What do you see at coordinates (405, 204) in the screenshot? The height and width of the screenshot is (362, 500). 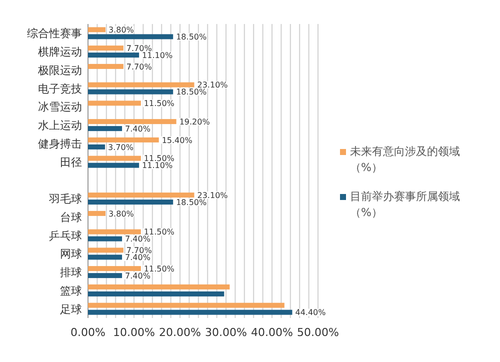 I see `legend-label: 目前举办赛事所属领域（%）` at bounding box center [405, 204].